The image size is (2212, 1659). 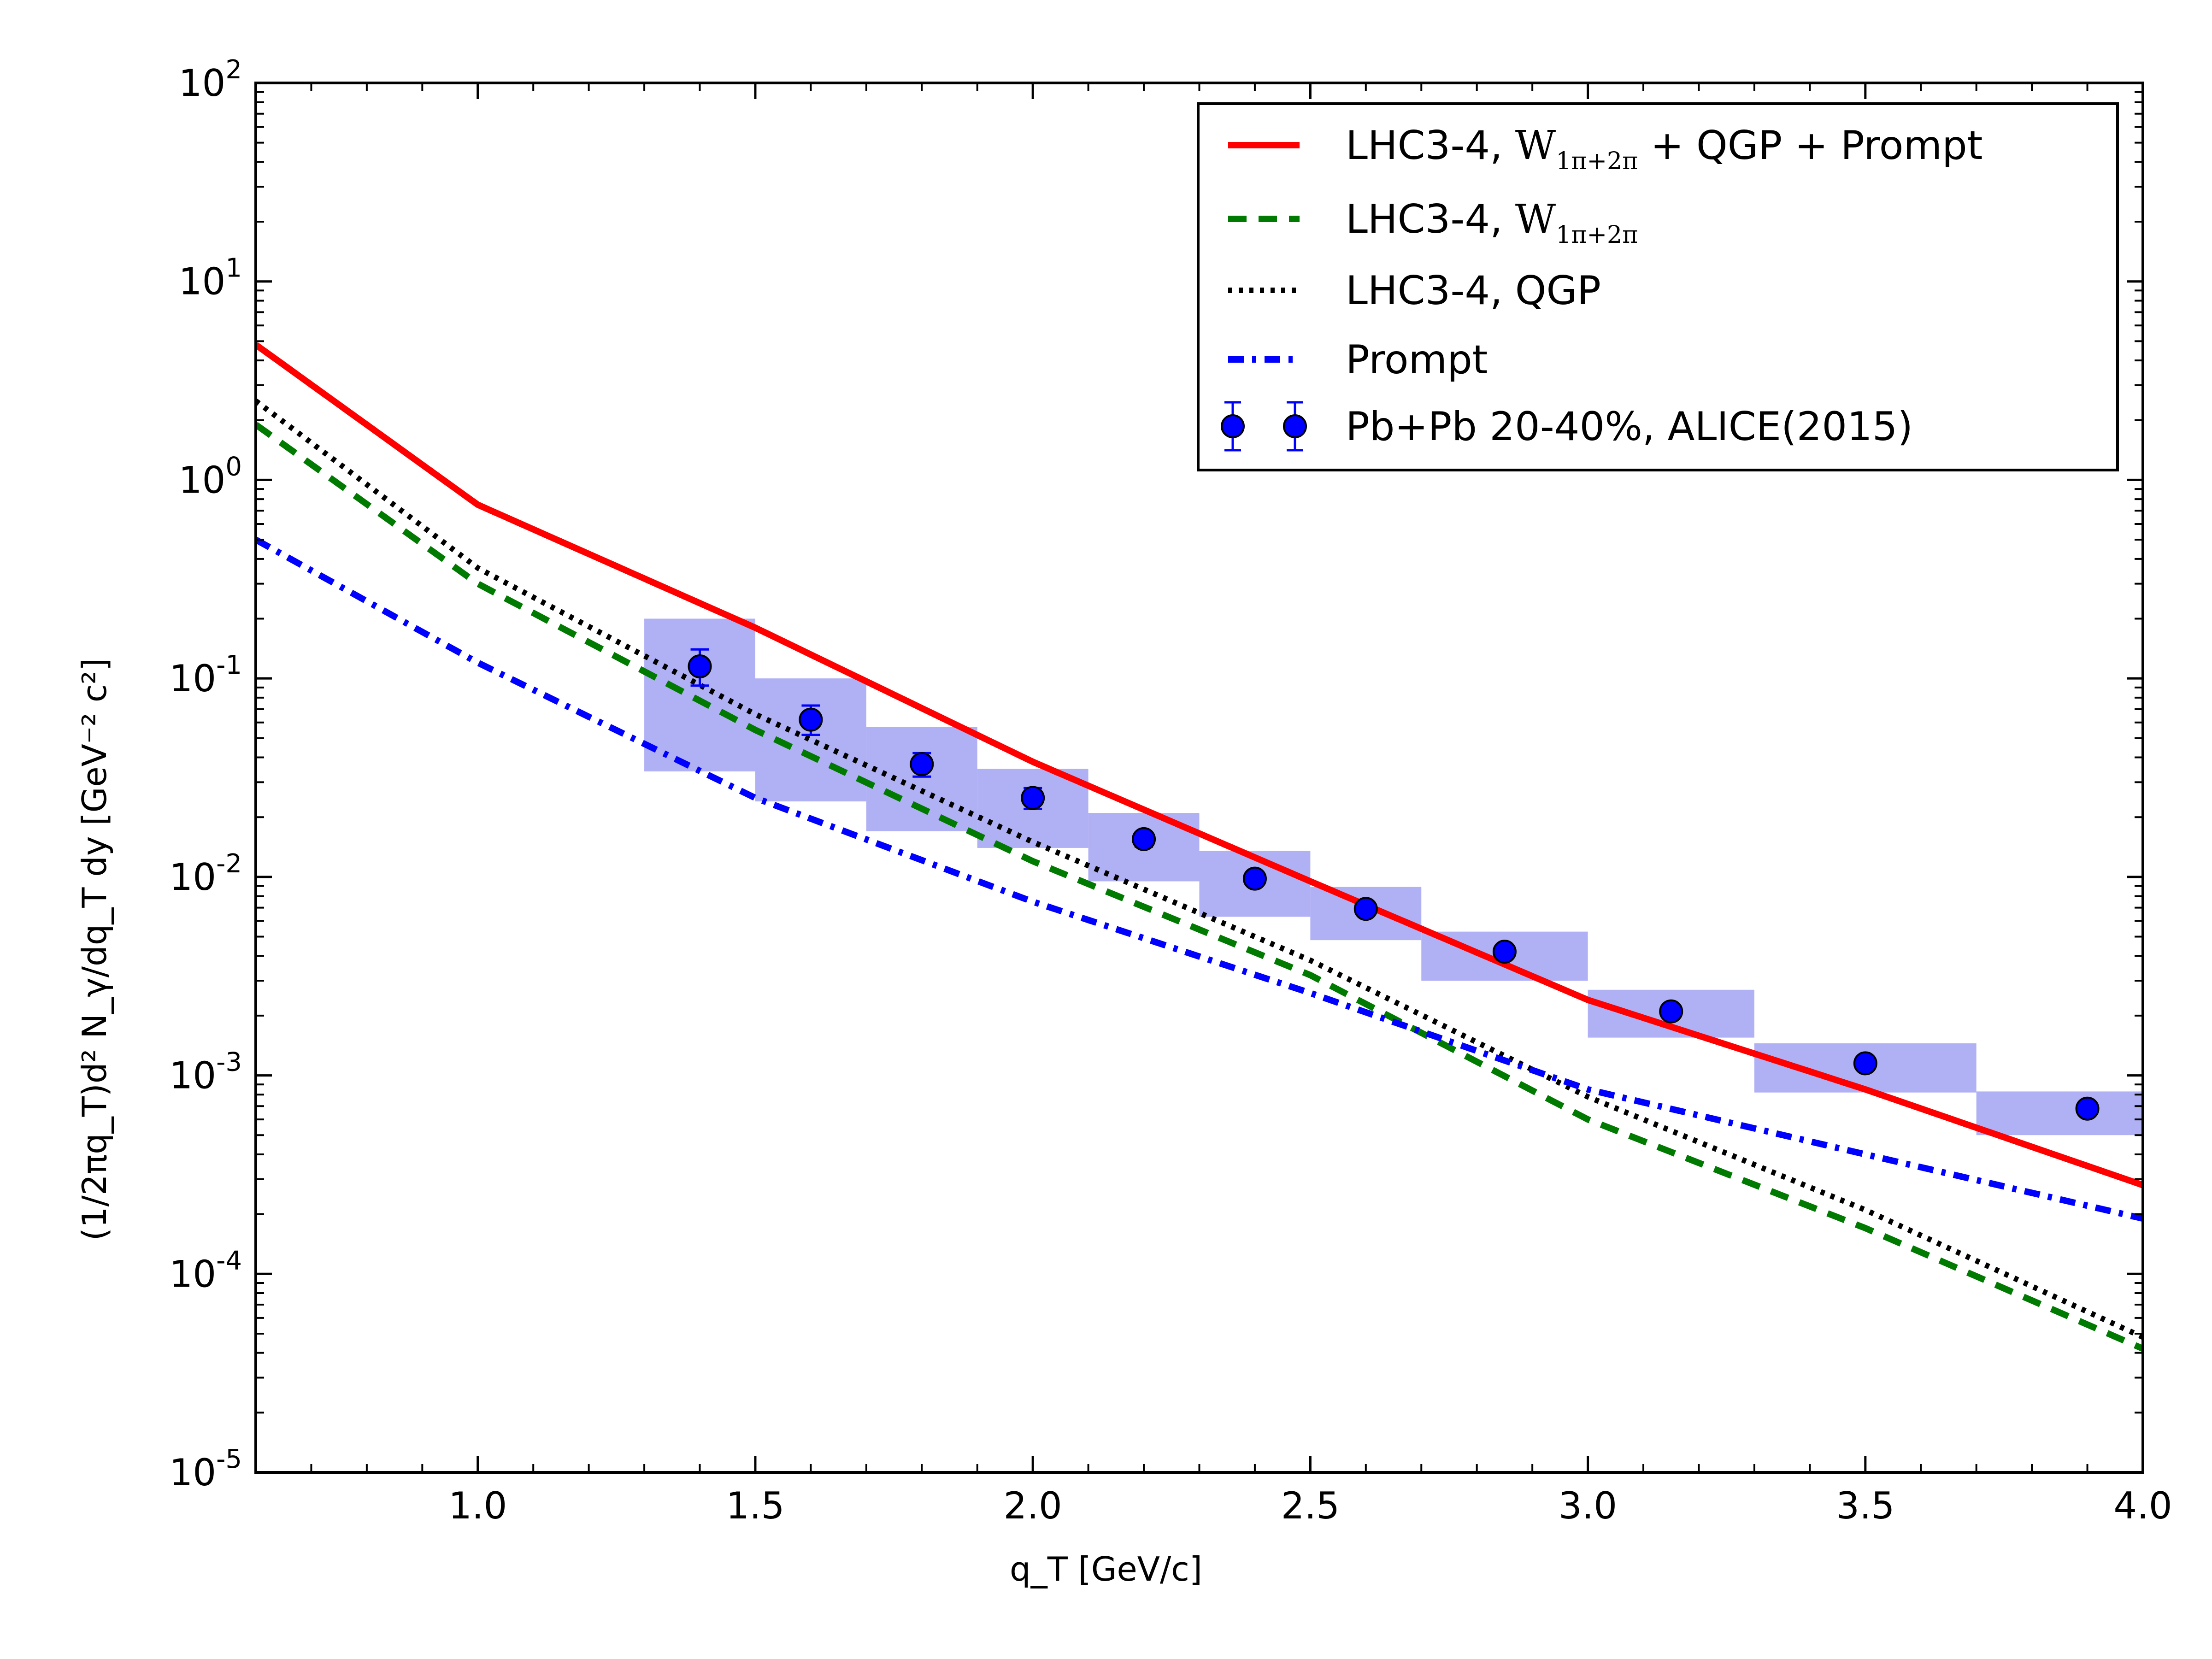 I want to click on x-tick-label: 3.0, so click(x=1588, y=1505).